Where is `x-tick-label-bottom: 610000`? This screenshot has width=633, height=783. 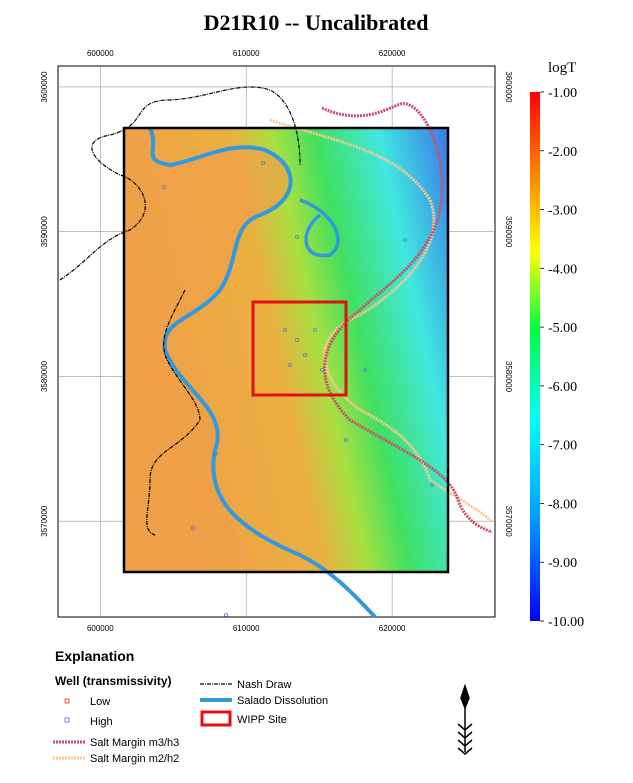
x-tick-label-bottom: 610000 is located at coordinates (246, 628).